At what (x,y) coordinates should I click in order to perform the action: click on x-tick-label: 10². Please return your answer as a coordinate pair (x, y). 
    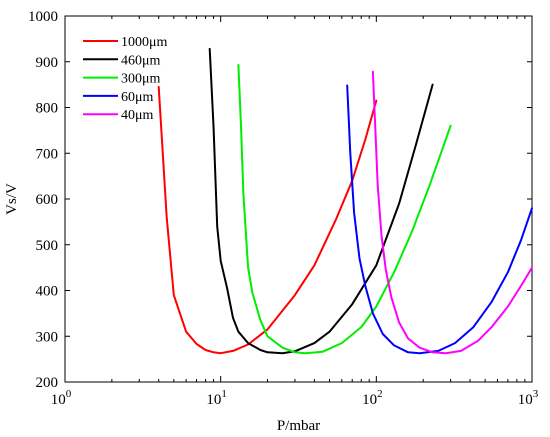
    Looking at the image, I should click on (372, 398).